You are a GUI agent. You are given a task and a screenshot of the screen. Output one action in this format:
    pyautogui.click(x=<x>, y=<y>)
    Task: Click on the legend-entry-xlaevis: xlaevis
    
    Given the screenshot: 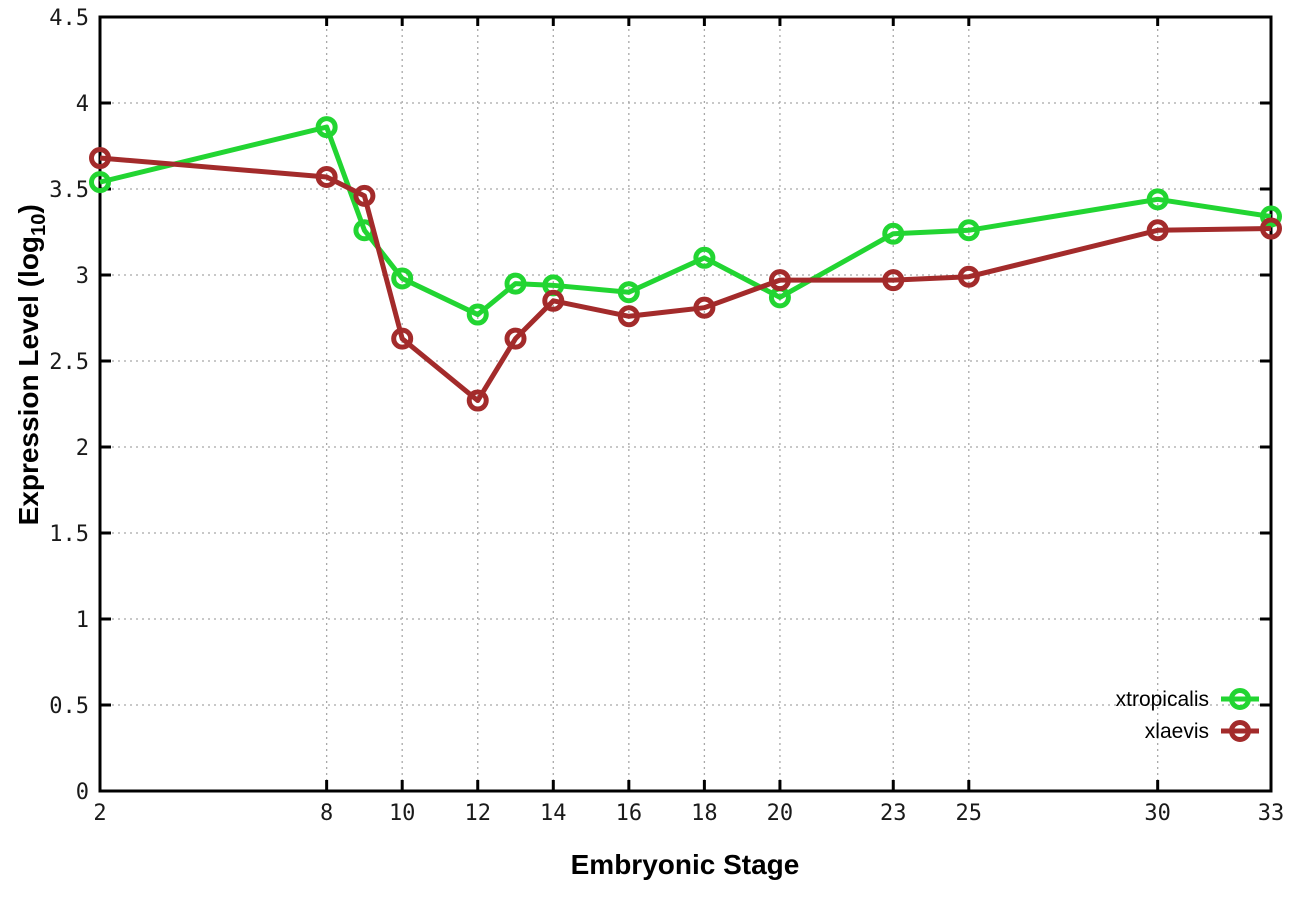 What is the action you would take?
    pyautogui.click(x=1189, y=731)
    